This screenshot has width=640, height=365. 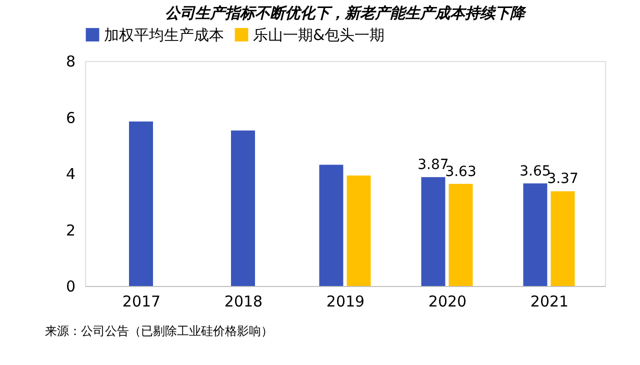 What do you see at coordinates (319, 35) in the screenshot?
I see `legend-label: 乐山一期&包头一期` at bounding box center [319, 35].